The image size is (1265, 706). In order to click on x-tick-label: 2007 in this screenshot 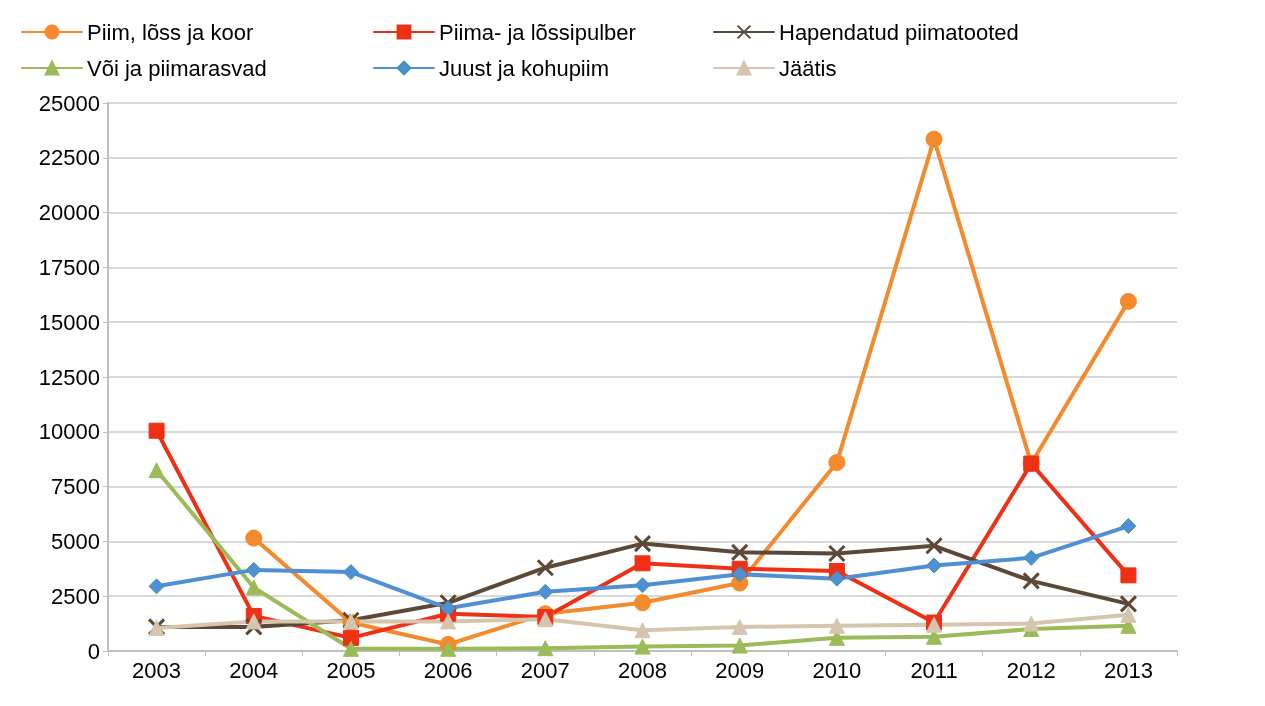, I will do `click(545, 670)`.